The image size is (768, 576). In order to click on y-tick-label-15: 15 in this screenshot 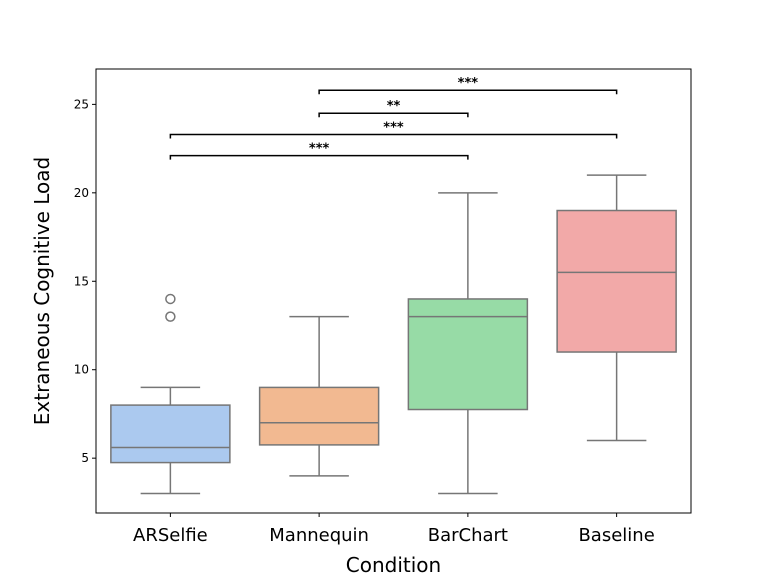, I will do `click(81, 281)`.